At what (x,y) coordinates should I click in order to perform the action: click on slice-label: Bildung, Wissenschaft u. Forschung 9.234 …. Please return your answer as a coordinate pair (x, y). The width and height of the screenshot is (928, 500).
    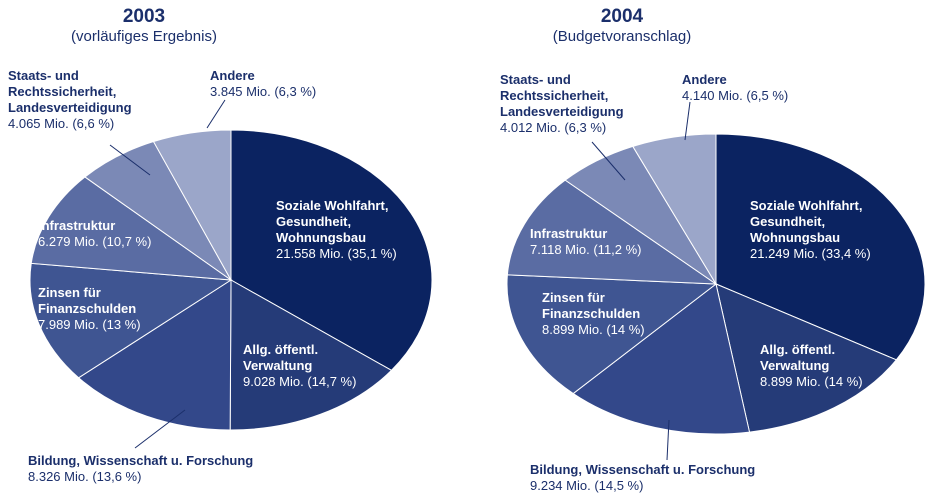
    Looking at the image, I should click on (690, 478).